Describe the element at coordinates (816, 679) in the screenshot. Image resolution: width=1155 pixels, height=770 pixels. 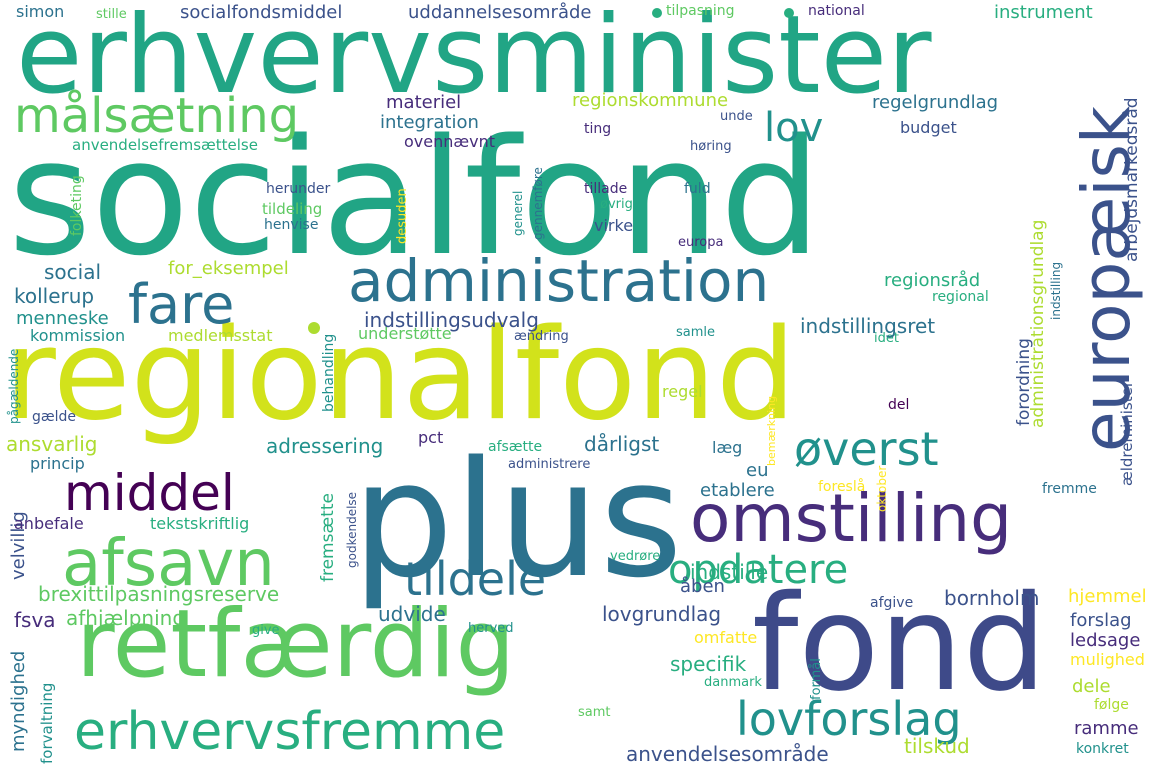
I see `word: formål` at that location.